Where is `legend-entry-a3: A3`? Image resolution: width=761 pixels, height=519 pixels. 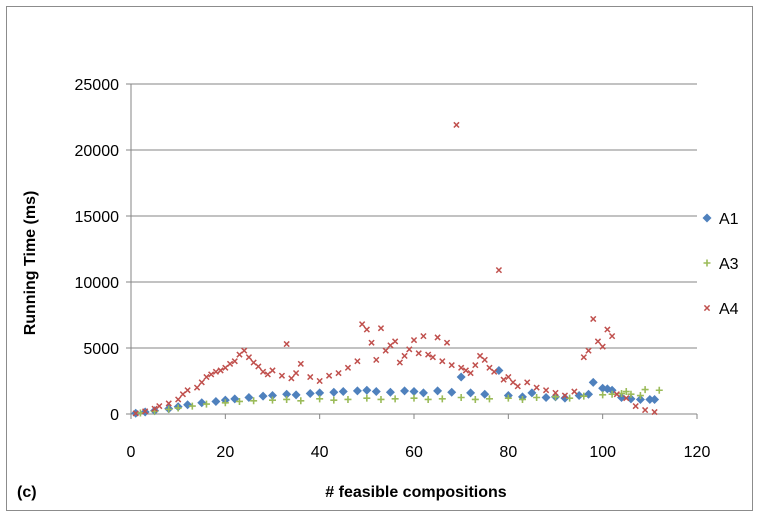
legend-entry-a3: A3 is located at coordinates (721, 264).